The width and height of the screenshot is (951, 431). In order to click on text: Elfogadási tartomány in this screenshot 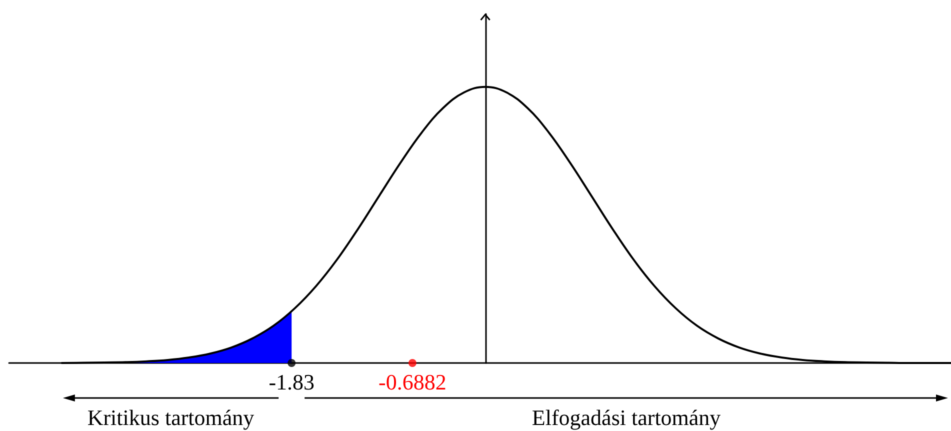, I will do `click(626, 417)`.